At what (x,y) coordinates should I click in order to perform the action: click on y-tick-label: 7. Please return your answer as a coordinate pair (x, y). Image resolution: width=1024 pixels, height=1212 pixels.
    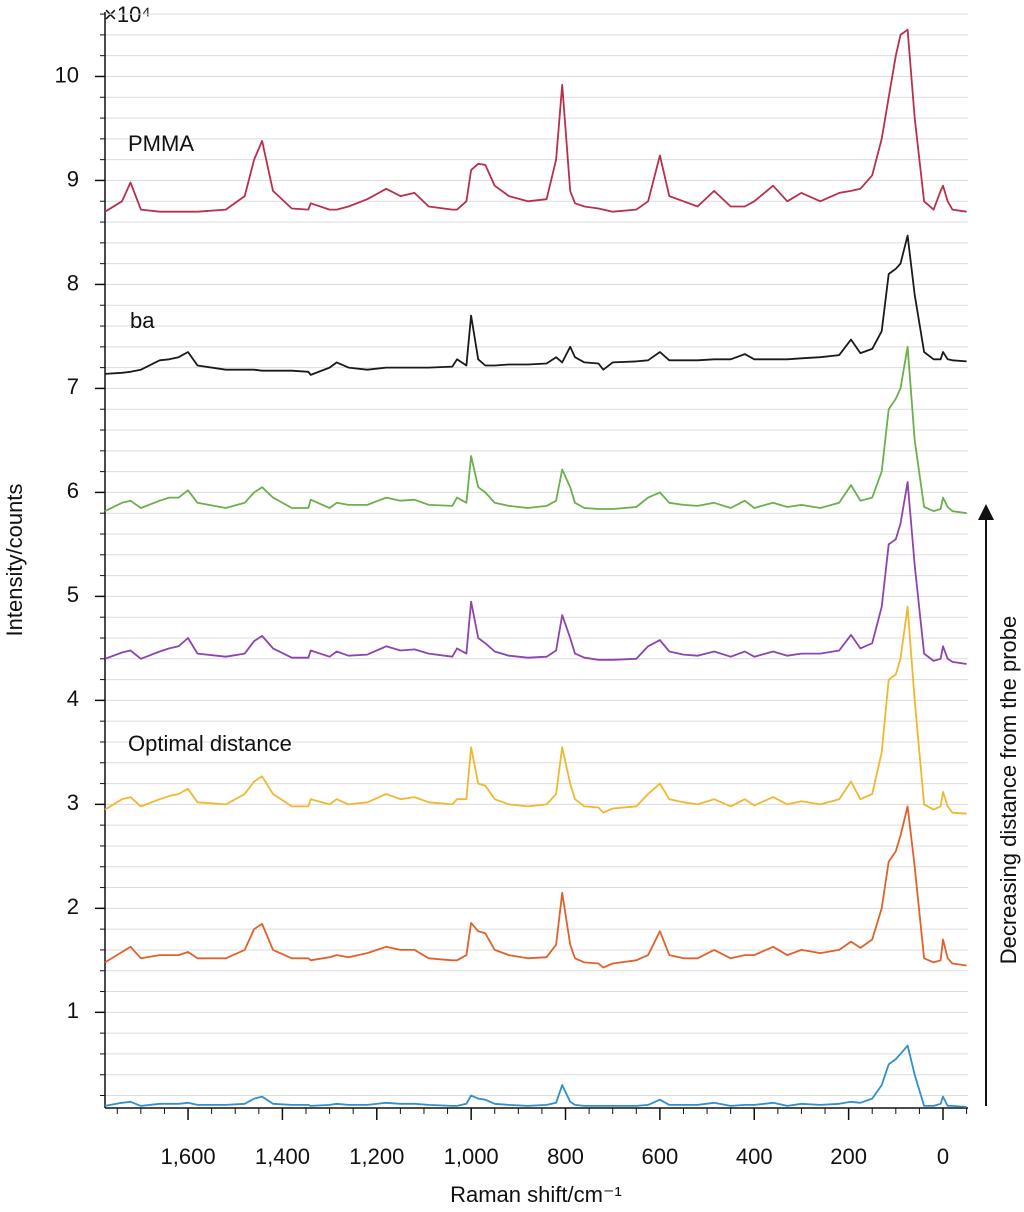
    Looking at the image, I should click on (73, 386).